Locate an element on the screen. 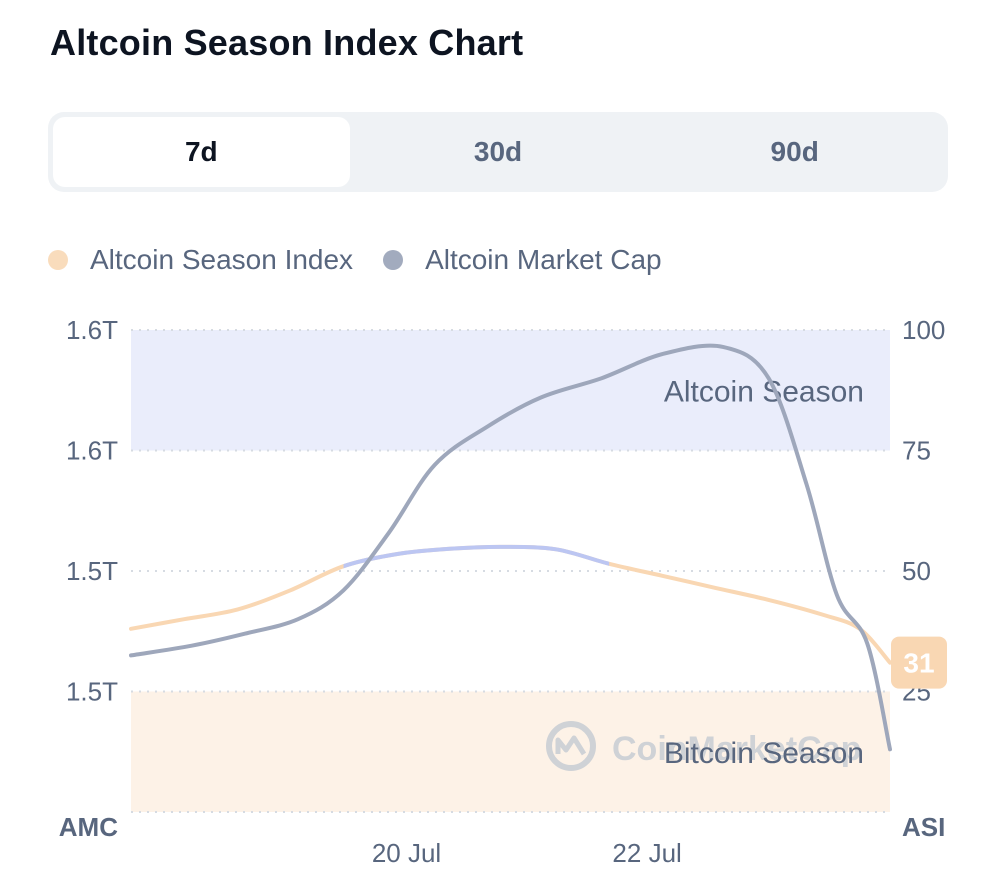 This screenshot has height=882, width=1001. watermark-logo-mark is located at coordinates (571, 745).